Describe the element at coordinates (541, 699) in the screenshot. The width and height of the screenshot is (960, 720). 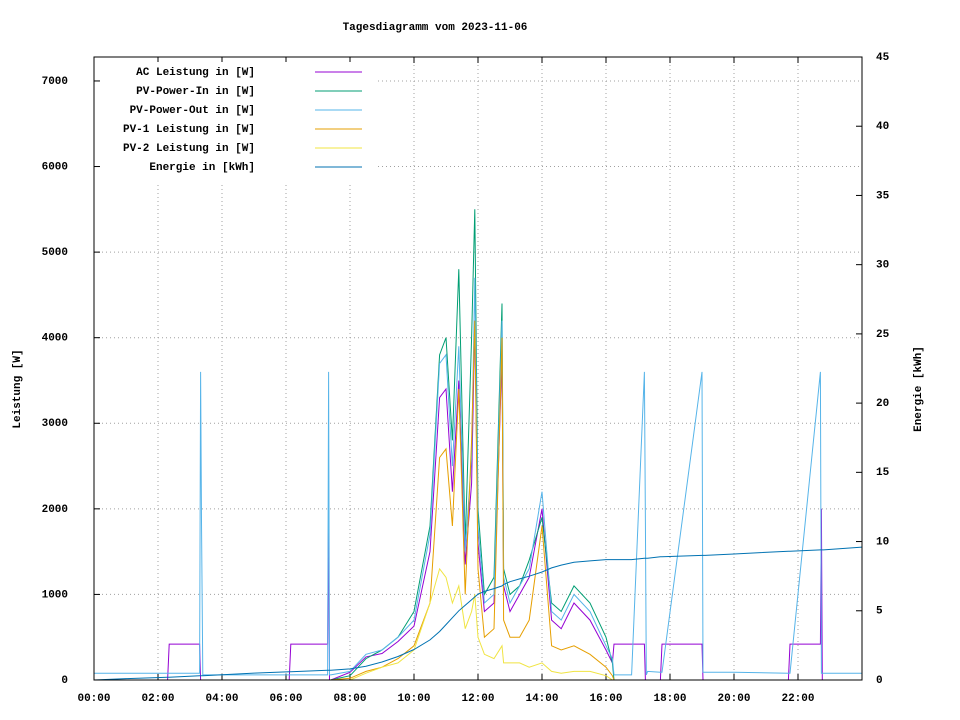
I see `x-tick-label: 14:00` at that location.